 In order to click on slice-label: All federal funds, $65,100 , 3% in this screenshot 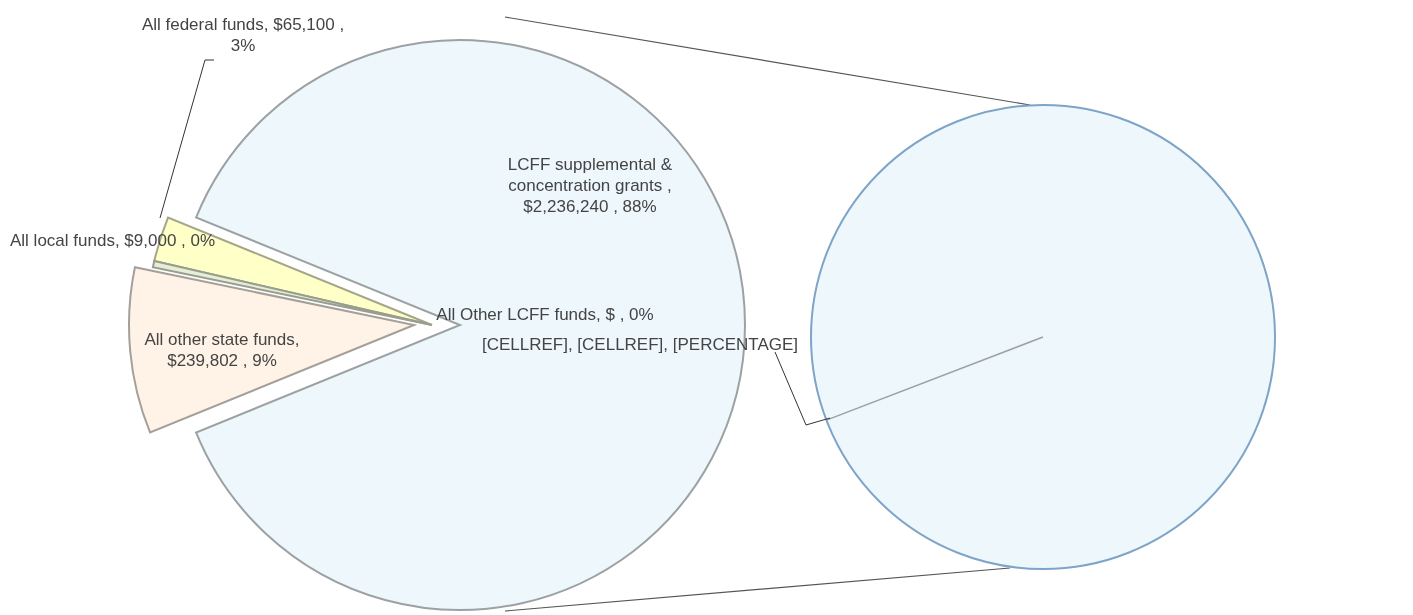, I will do `click(243, 35)`.